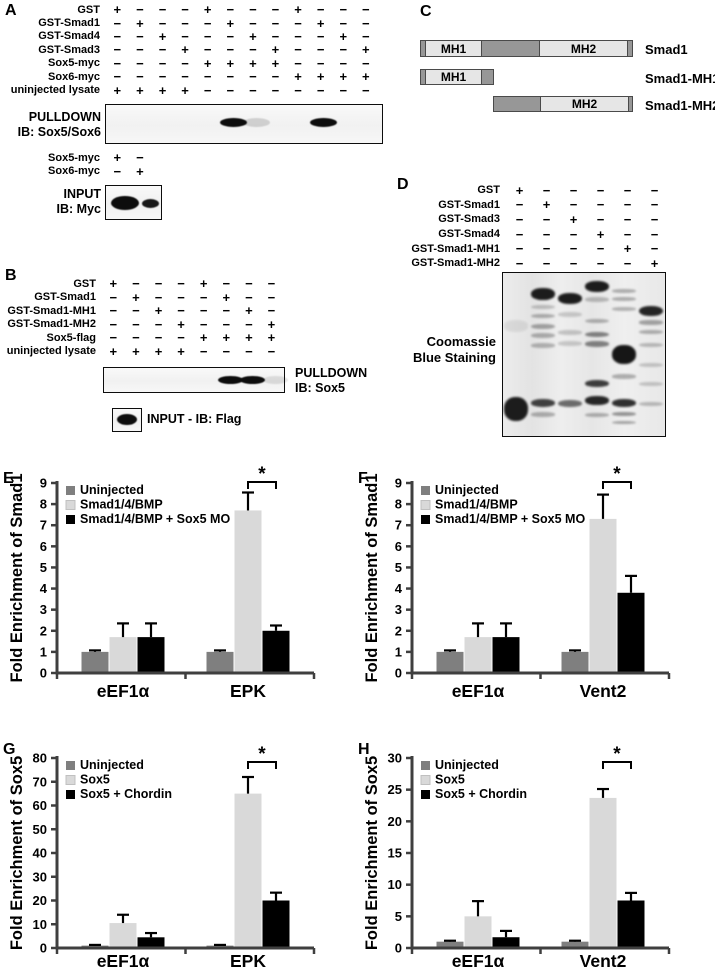  I want to click on legend-label: Uninjected, so click(112, 765).